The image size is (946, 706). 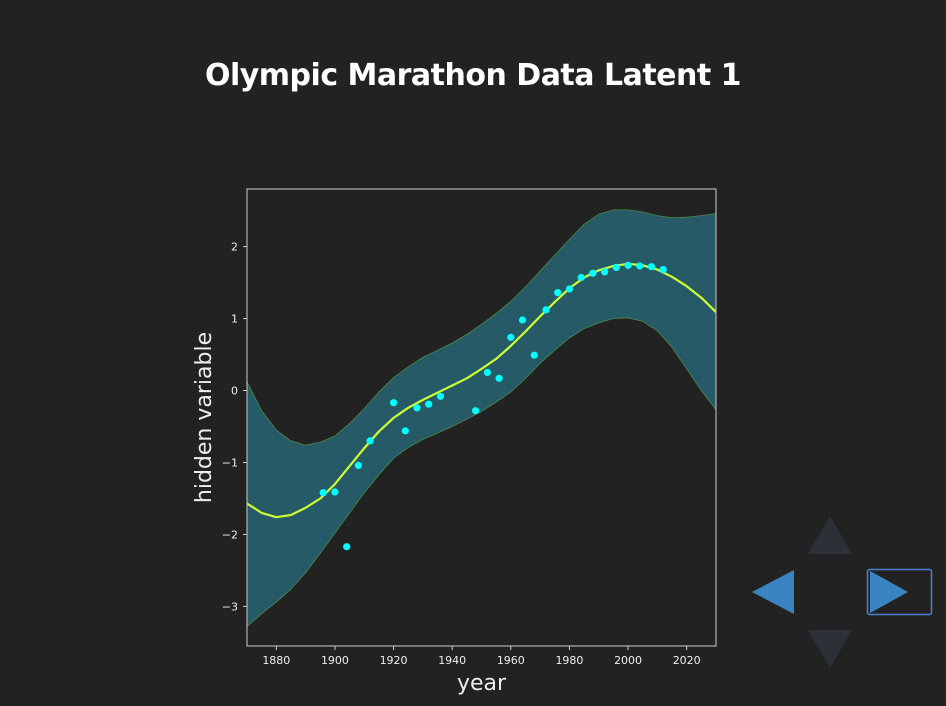 What do you see at coordinates (276, 660) in the screenshot?
I see `x-tick-label: 1880` at bounding box center [276, 660].